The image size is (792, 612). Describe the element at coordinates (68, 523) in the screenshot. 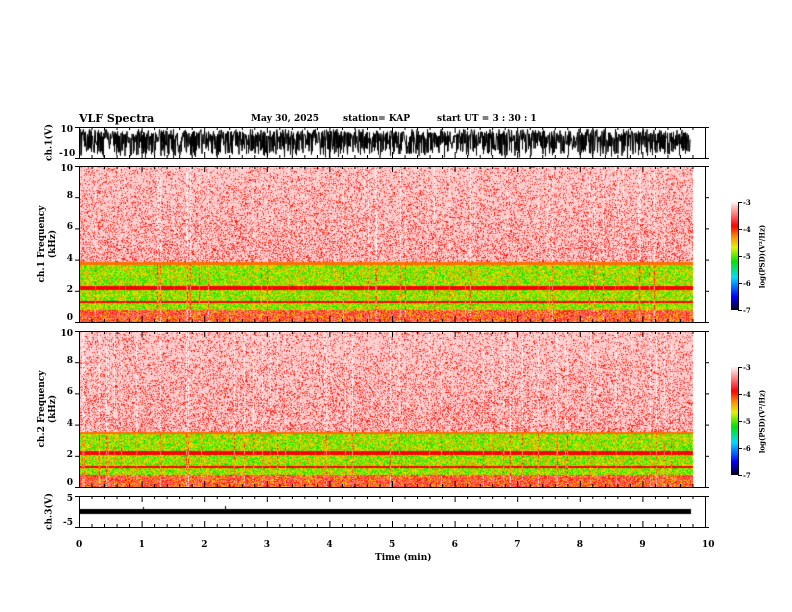

I see `y-tick-label: -5` at that location.